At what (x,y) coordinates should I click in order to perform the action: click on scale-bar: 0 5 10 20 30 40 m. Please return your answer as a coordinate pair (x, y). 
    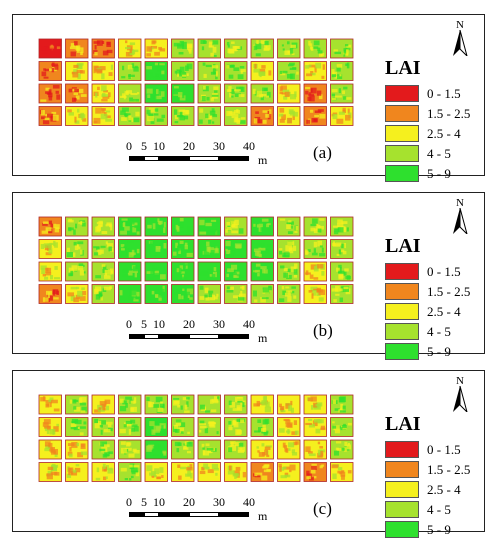
    Looking at the image, I should click on (201, 332).